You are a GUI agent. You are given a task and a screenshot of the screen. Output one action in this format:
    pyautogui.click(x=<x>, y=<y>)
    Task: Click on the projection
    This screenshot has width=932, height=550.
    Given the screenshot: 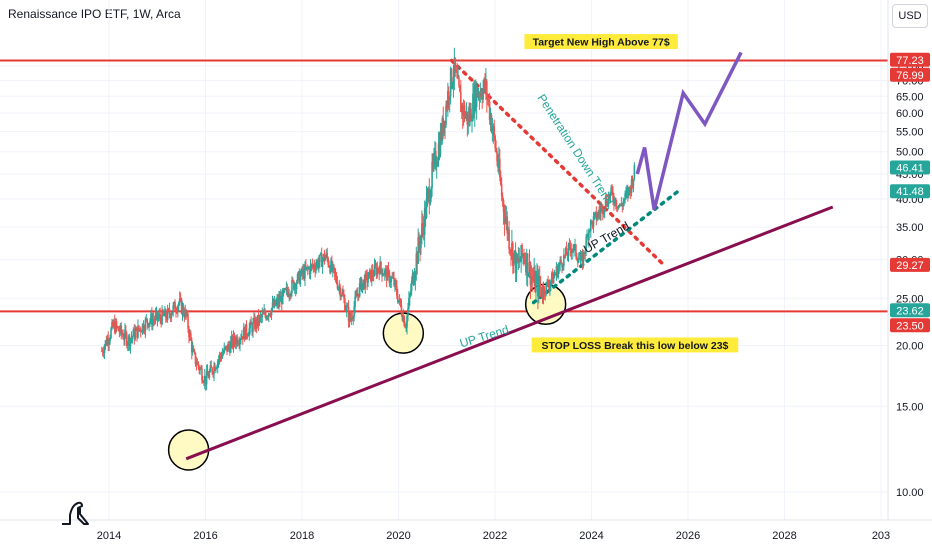 What is the action you would take?
    pyautogui.click(x=689, y=131)
    